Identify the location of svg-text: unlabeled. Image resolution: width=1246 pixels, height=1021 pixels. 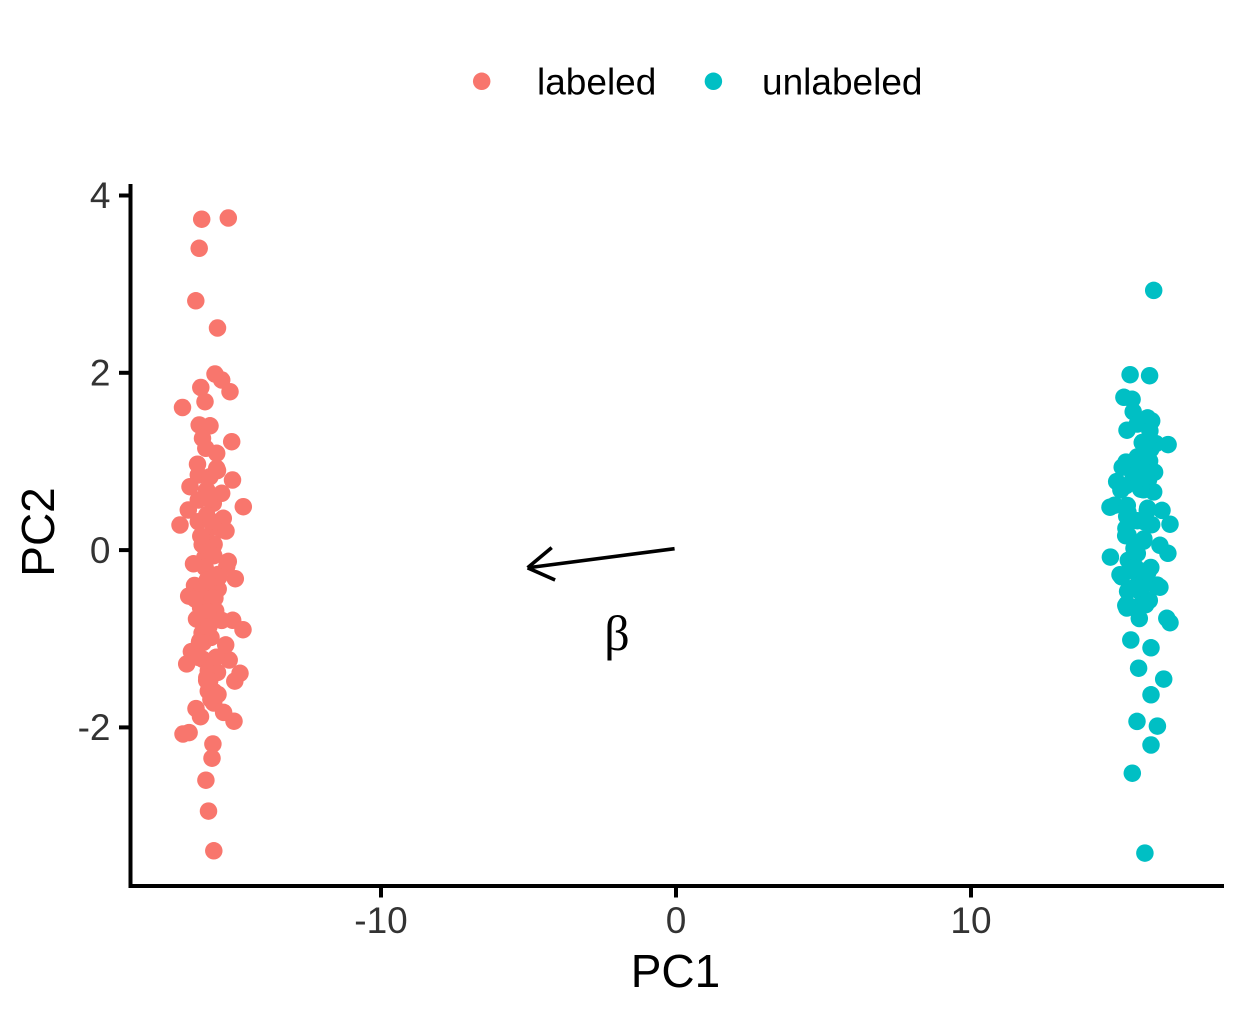
(842, 82).